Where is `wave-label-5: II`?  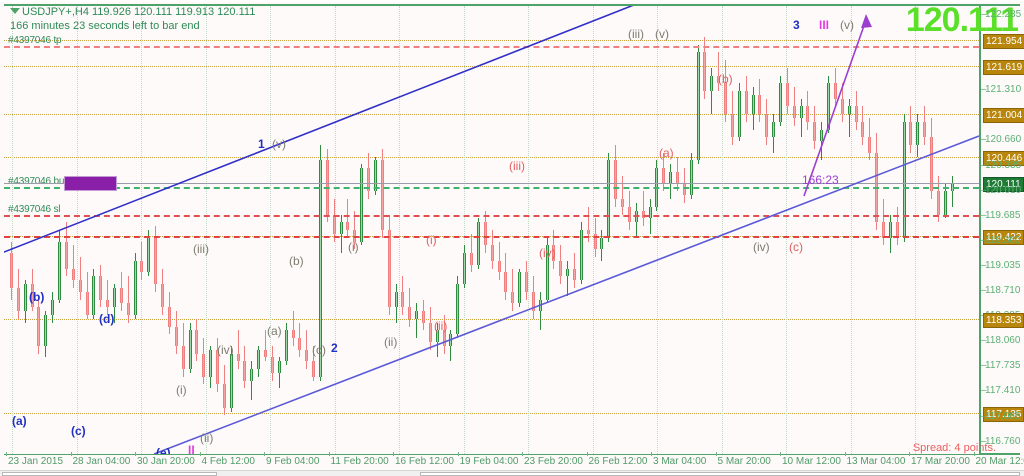
wave-label-5: II is located at coordinates (191, 448).